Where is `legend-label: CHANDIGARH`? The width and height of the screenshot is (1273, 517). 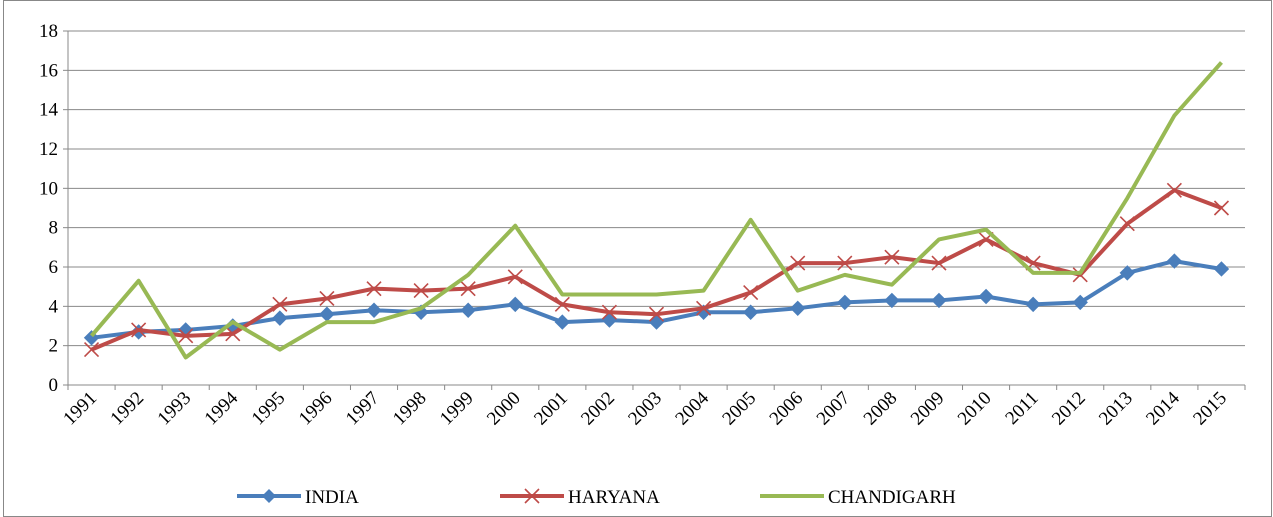
legend-label: CHANDIGARH is located at coordinates (892, 497).